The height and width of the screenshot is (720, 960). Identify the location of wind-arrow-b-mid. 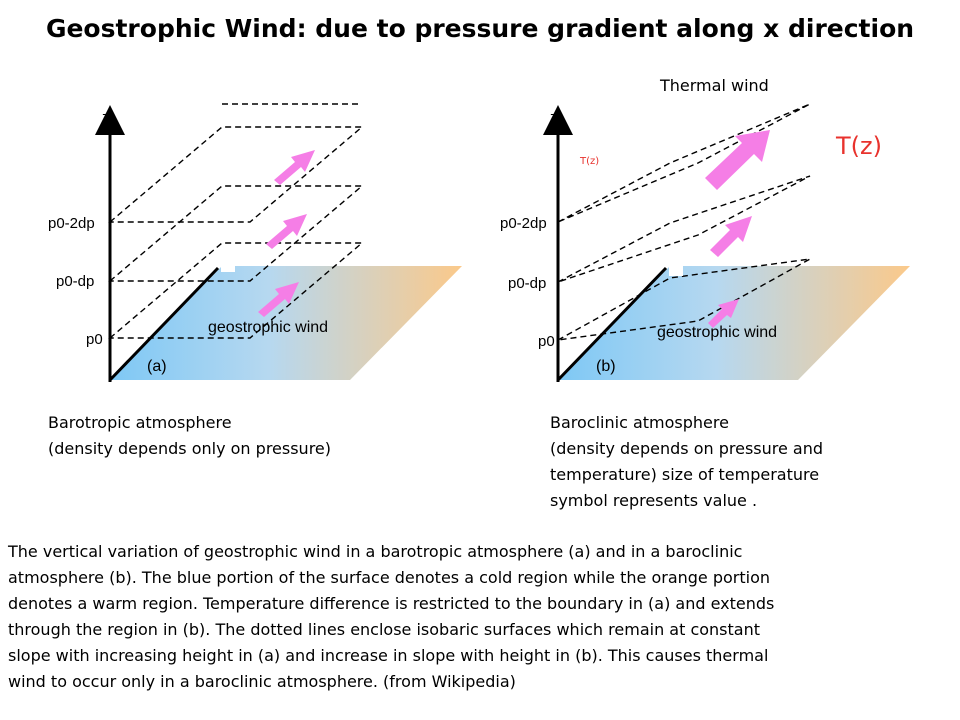
(731, 236).